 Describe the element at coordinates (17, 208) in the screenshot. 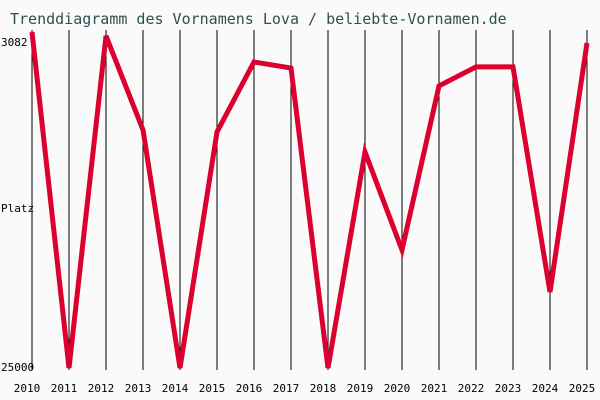

I see `y-axis-label: Platz` at that location.